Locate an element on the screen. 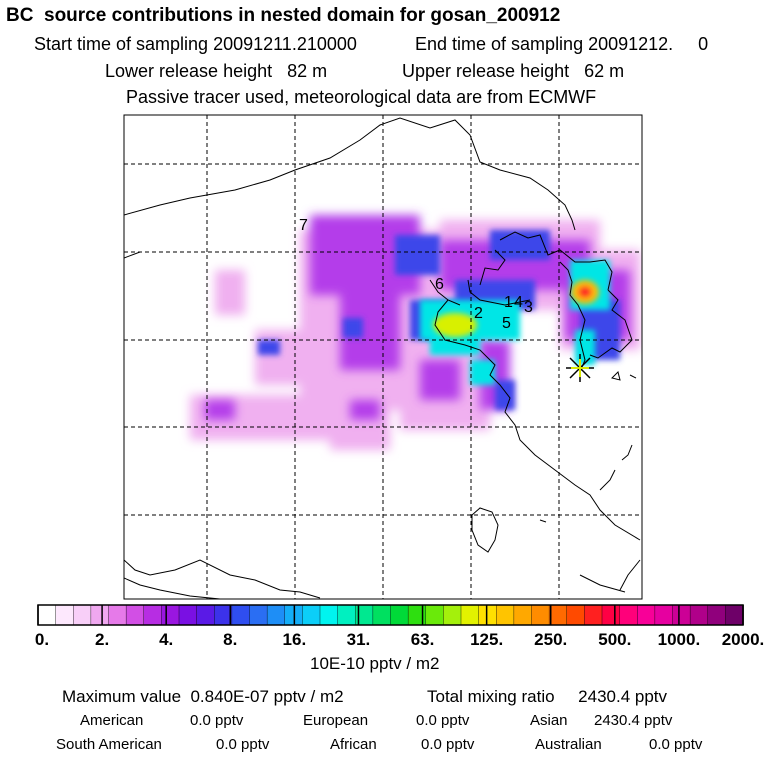 The image size is (768, 768). plume-hotspot is located at coordinates (516, 308).